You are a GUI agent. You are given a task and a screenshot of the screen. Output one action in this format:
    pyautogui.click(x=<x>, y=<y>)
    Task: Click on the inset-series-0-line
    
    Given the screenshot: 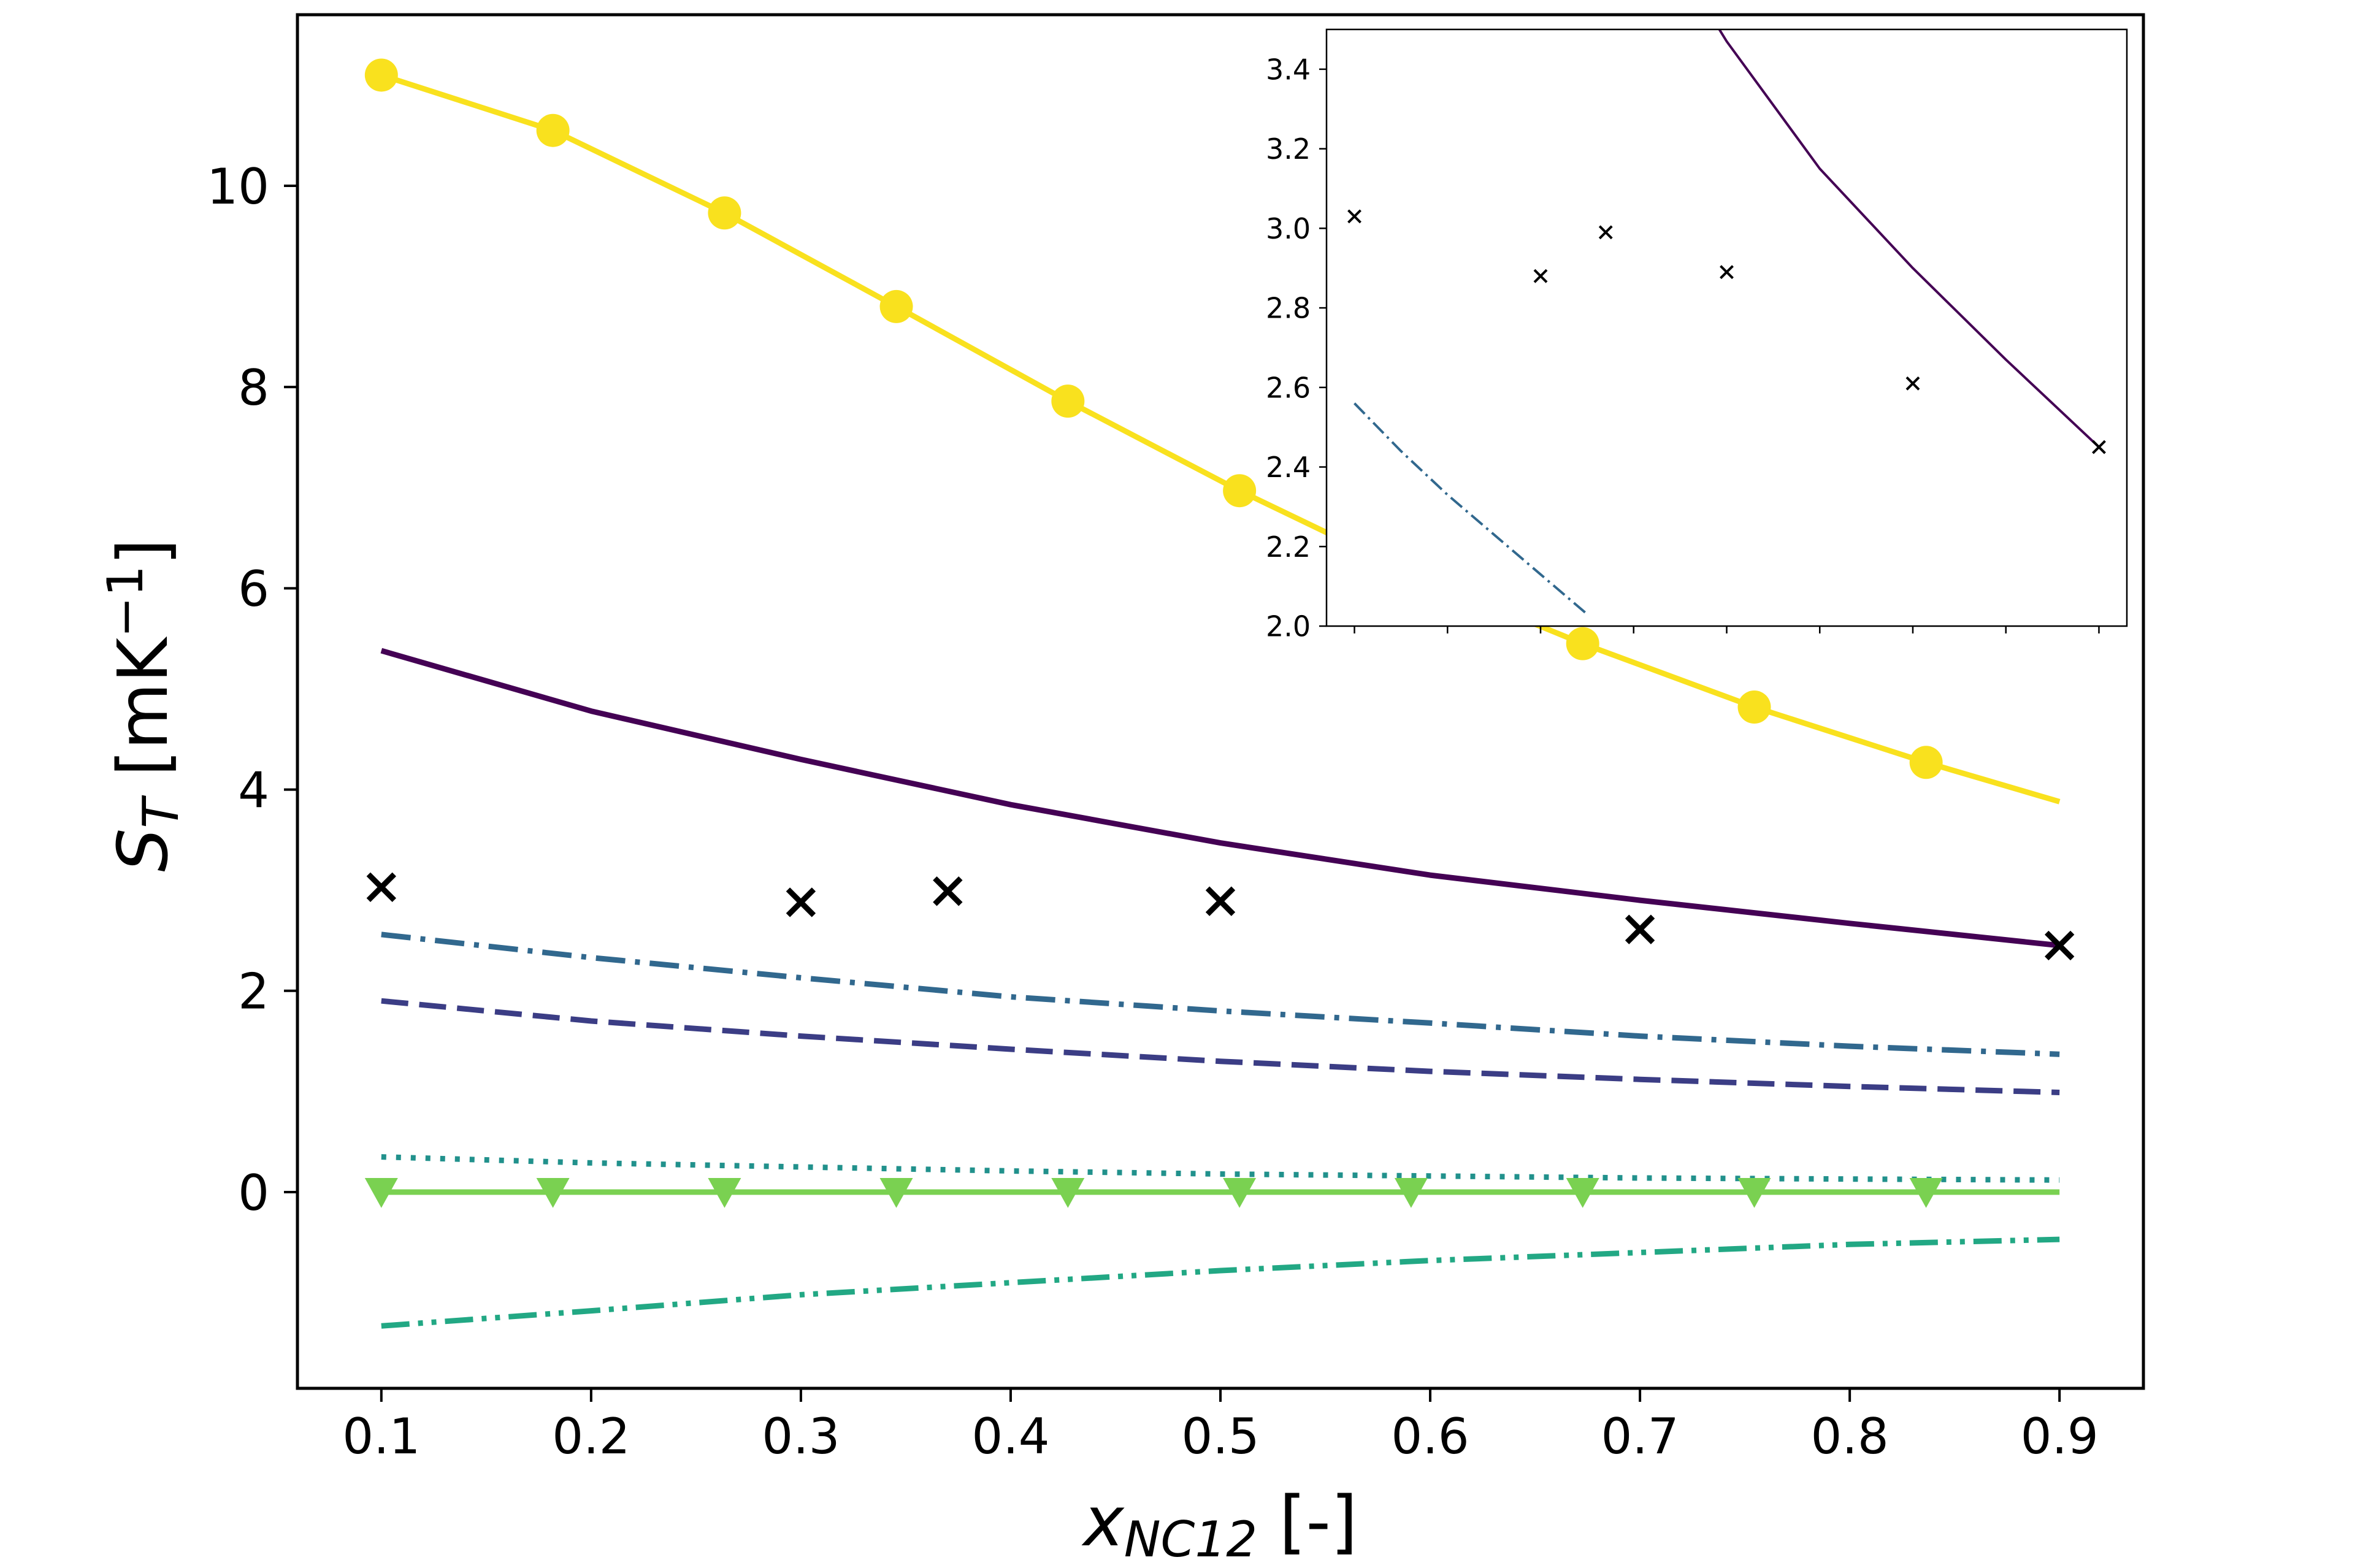 What is the action you would take?
    pyautogui.click(x=1909, y=238)
    